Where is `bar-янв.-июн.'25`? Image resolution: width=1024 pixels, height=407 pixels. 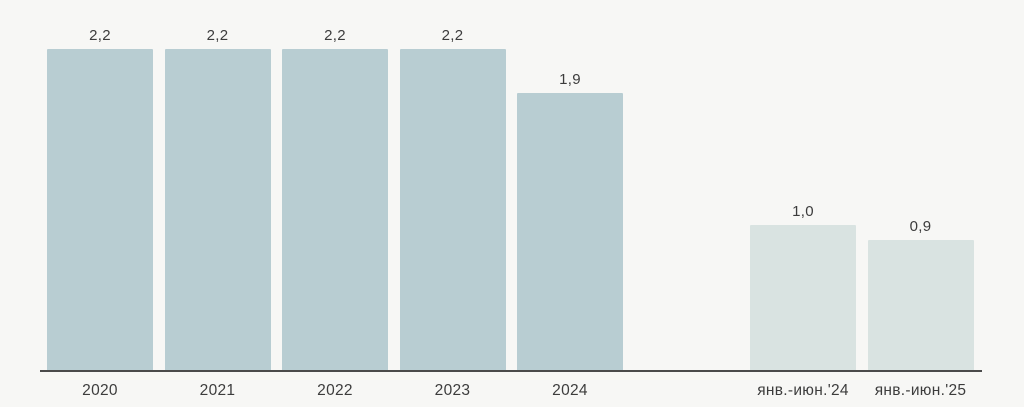 bar-янв.-июн.'25 is located at coordinates (920, 306).